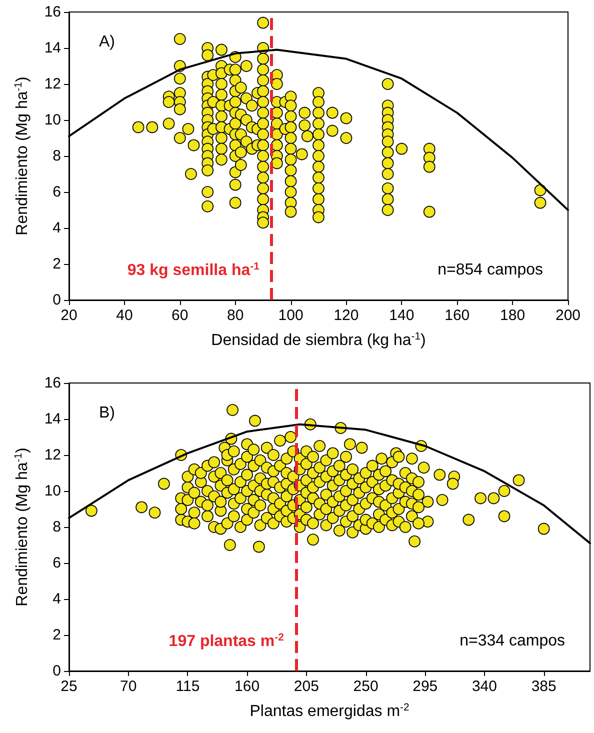  What do you see at coordinates (346, 315) in the screenshot?
I see `x-tick-label: 120` at bounding box center [346, 315].